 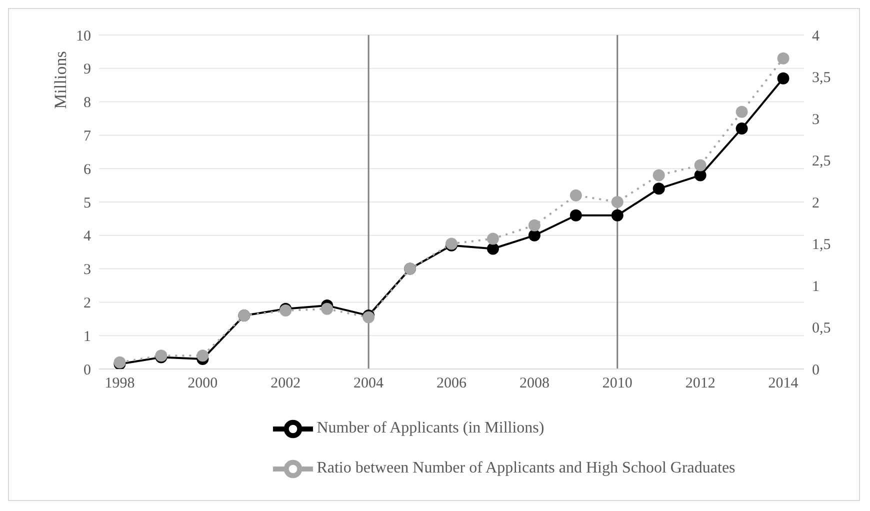 What do you see at coordinates (369, 384) in the screenshot?
I see `x-tick-label: 2004` at bounding box center [369, 384].